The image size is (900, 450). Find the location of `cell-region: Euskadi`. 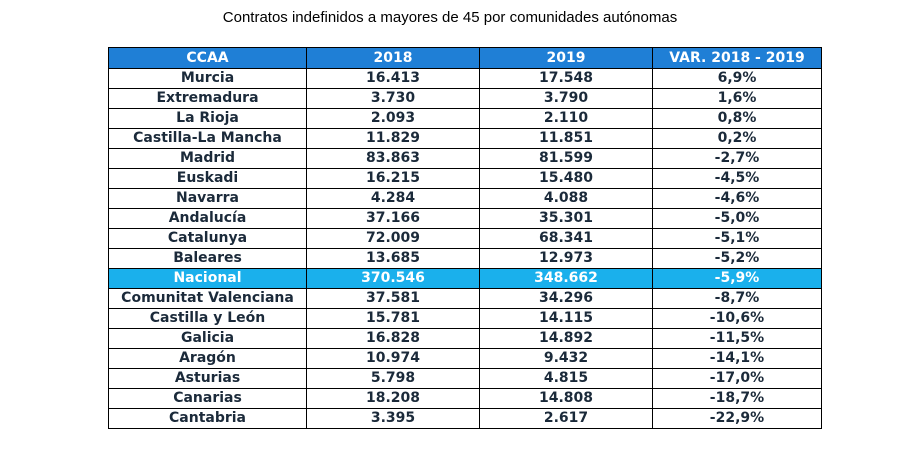

cell-region: Euskadi is located at coordinates (207, 178).